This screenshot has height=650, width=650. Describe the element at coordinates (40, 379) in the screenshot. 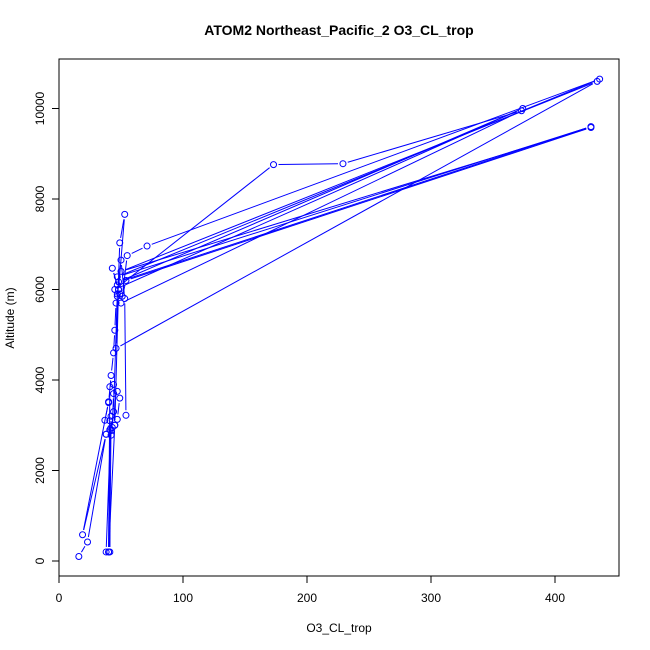

I see `y-tick-label: 4000` at that location.